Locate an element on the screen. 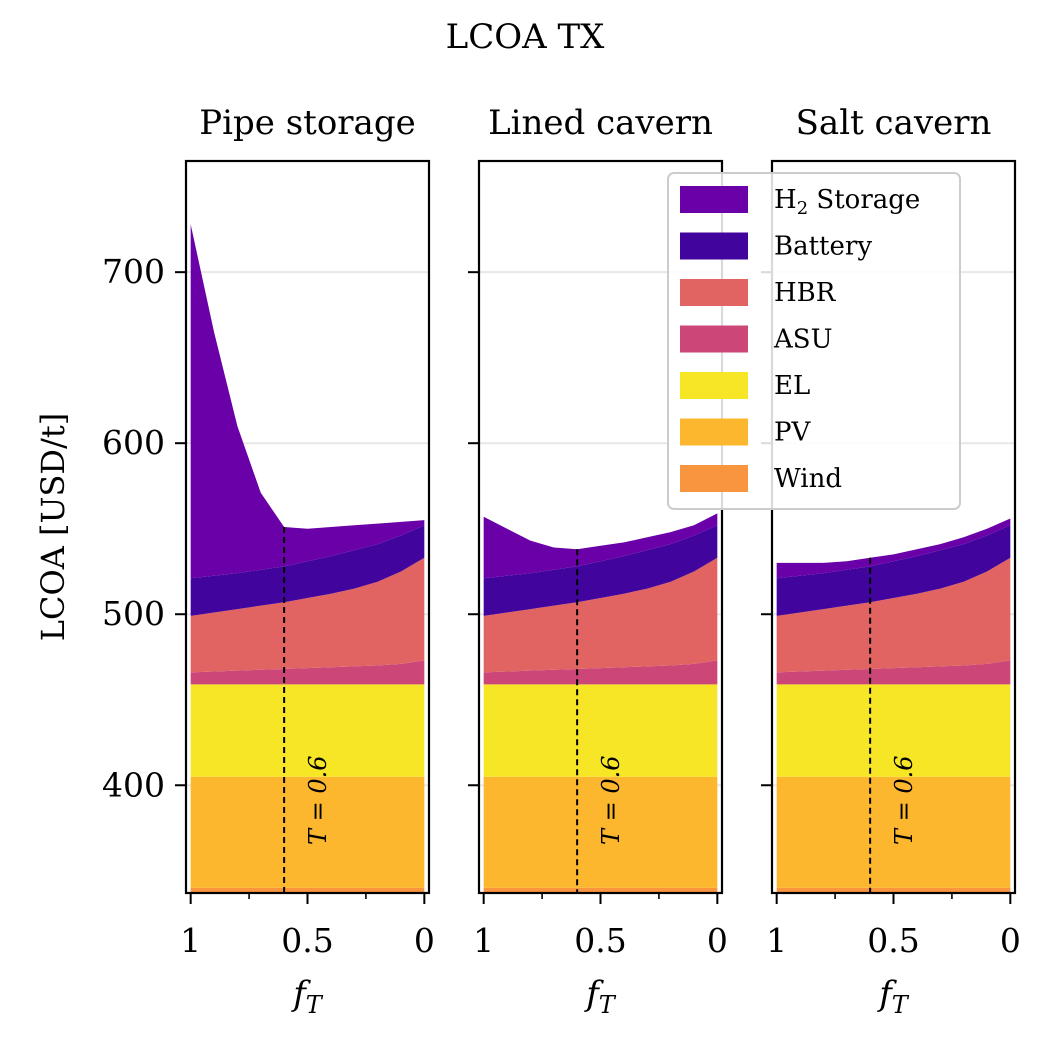 The width and height of the screenshot is (1050, 1050). panel-title: Pipe storage is located at coordinates (307, 123).